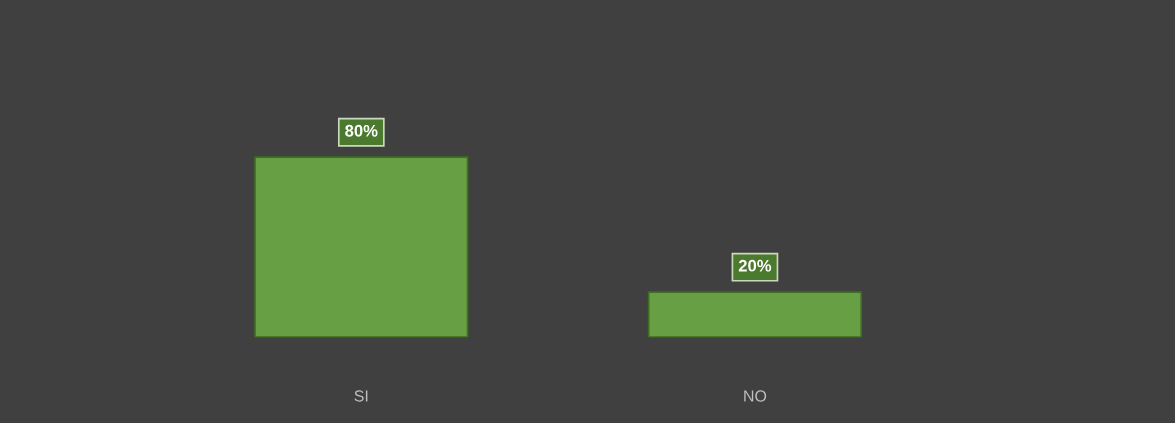 Image resolution: width=1175 pixels, height=423 pixels. I want to click on data-label: 20%, so click(755, 265).